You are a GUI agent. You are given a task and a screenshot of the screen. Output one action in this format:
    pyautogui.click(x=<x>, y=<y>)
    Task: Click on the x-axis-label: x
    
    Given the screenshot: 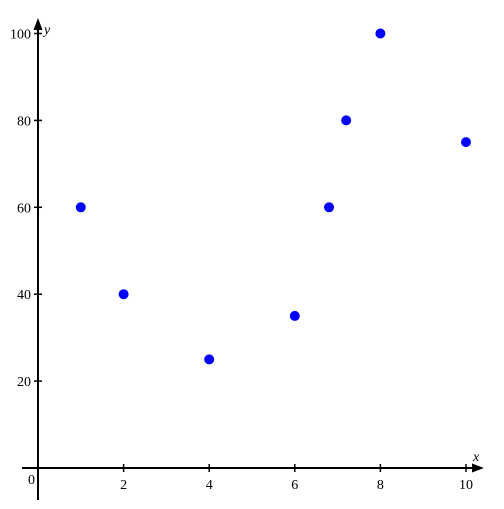 What is the action you would take?
    pyautogui.click(x=476, y=457)
    